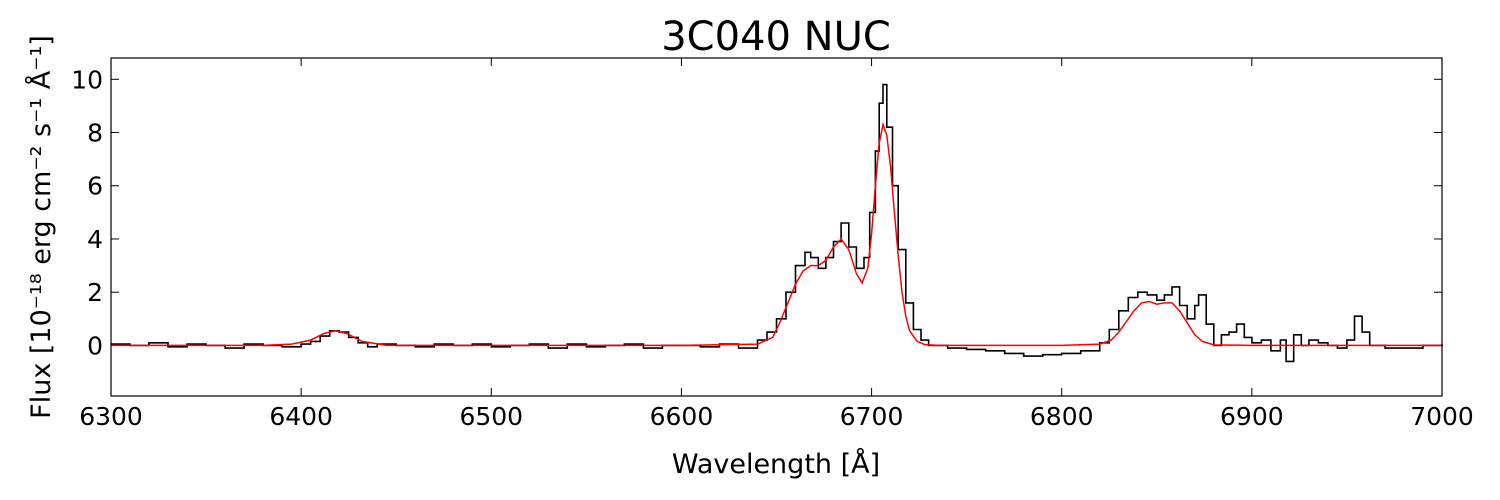  I want to click on y-axis-label: Flux [10⁻¹⁸ erg cm⁻² s⁻¹ Å⁻¹], so click(41, 227).